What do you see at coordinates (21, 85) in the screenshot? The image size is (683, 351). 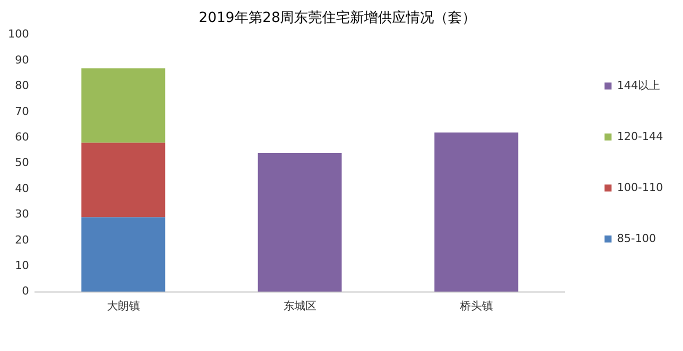 I see `y-tick-label: 80` at bounding box center [21, 85].